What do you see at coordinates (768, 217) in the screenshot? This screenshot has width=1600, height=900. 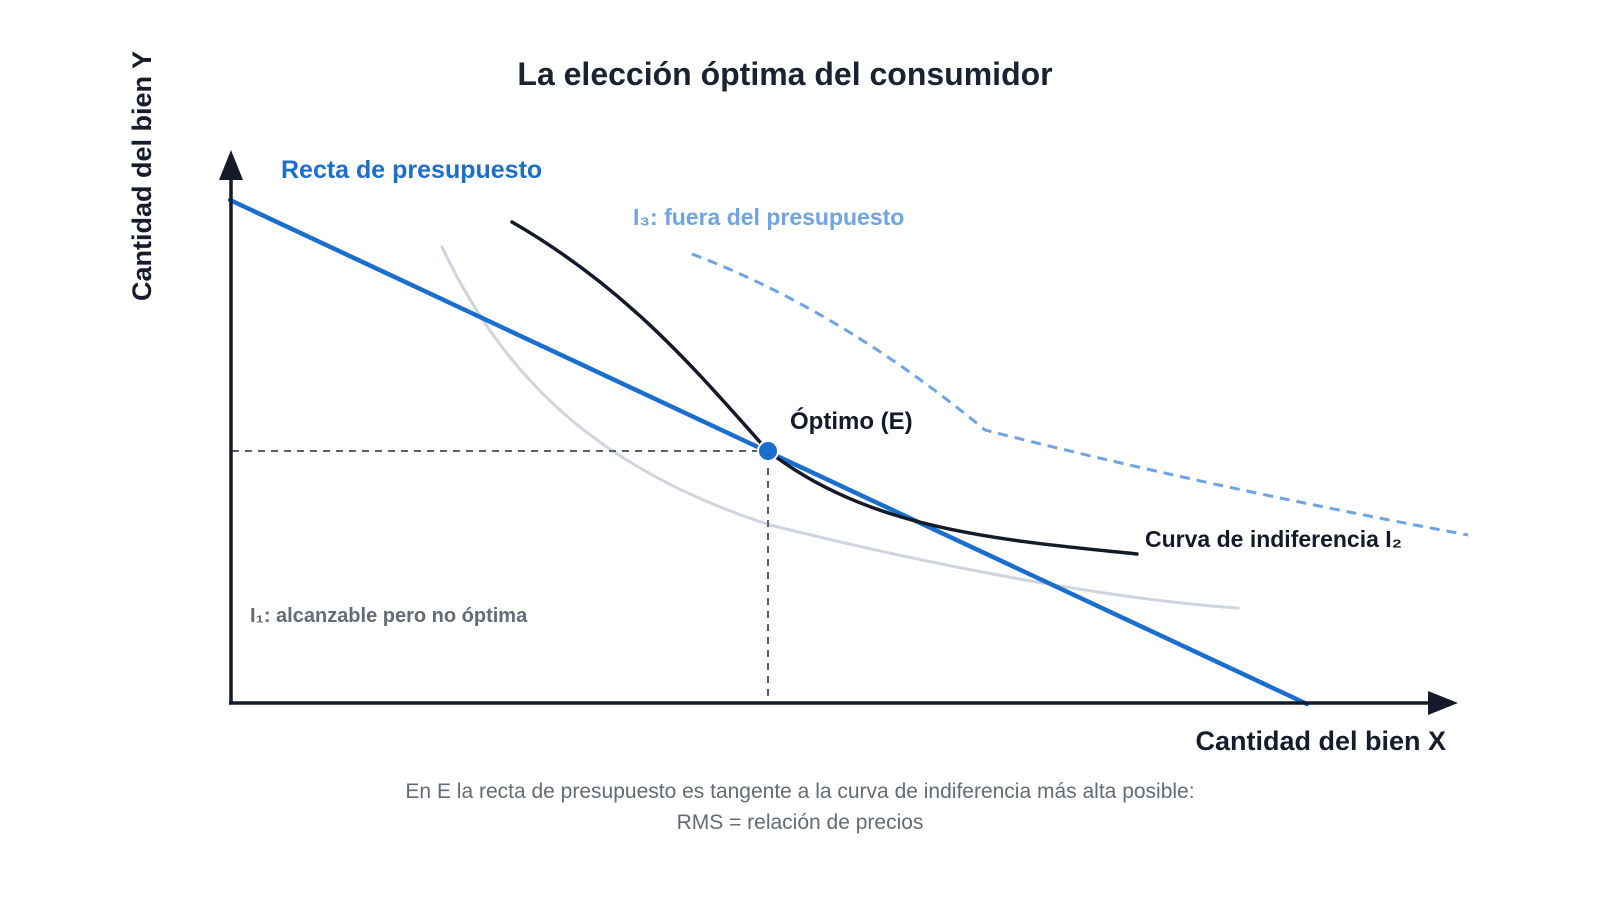 I see `i3-label: I₃: fuera del presupuesto` at bounding box center [768, 217].